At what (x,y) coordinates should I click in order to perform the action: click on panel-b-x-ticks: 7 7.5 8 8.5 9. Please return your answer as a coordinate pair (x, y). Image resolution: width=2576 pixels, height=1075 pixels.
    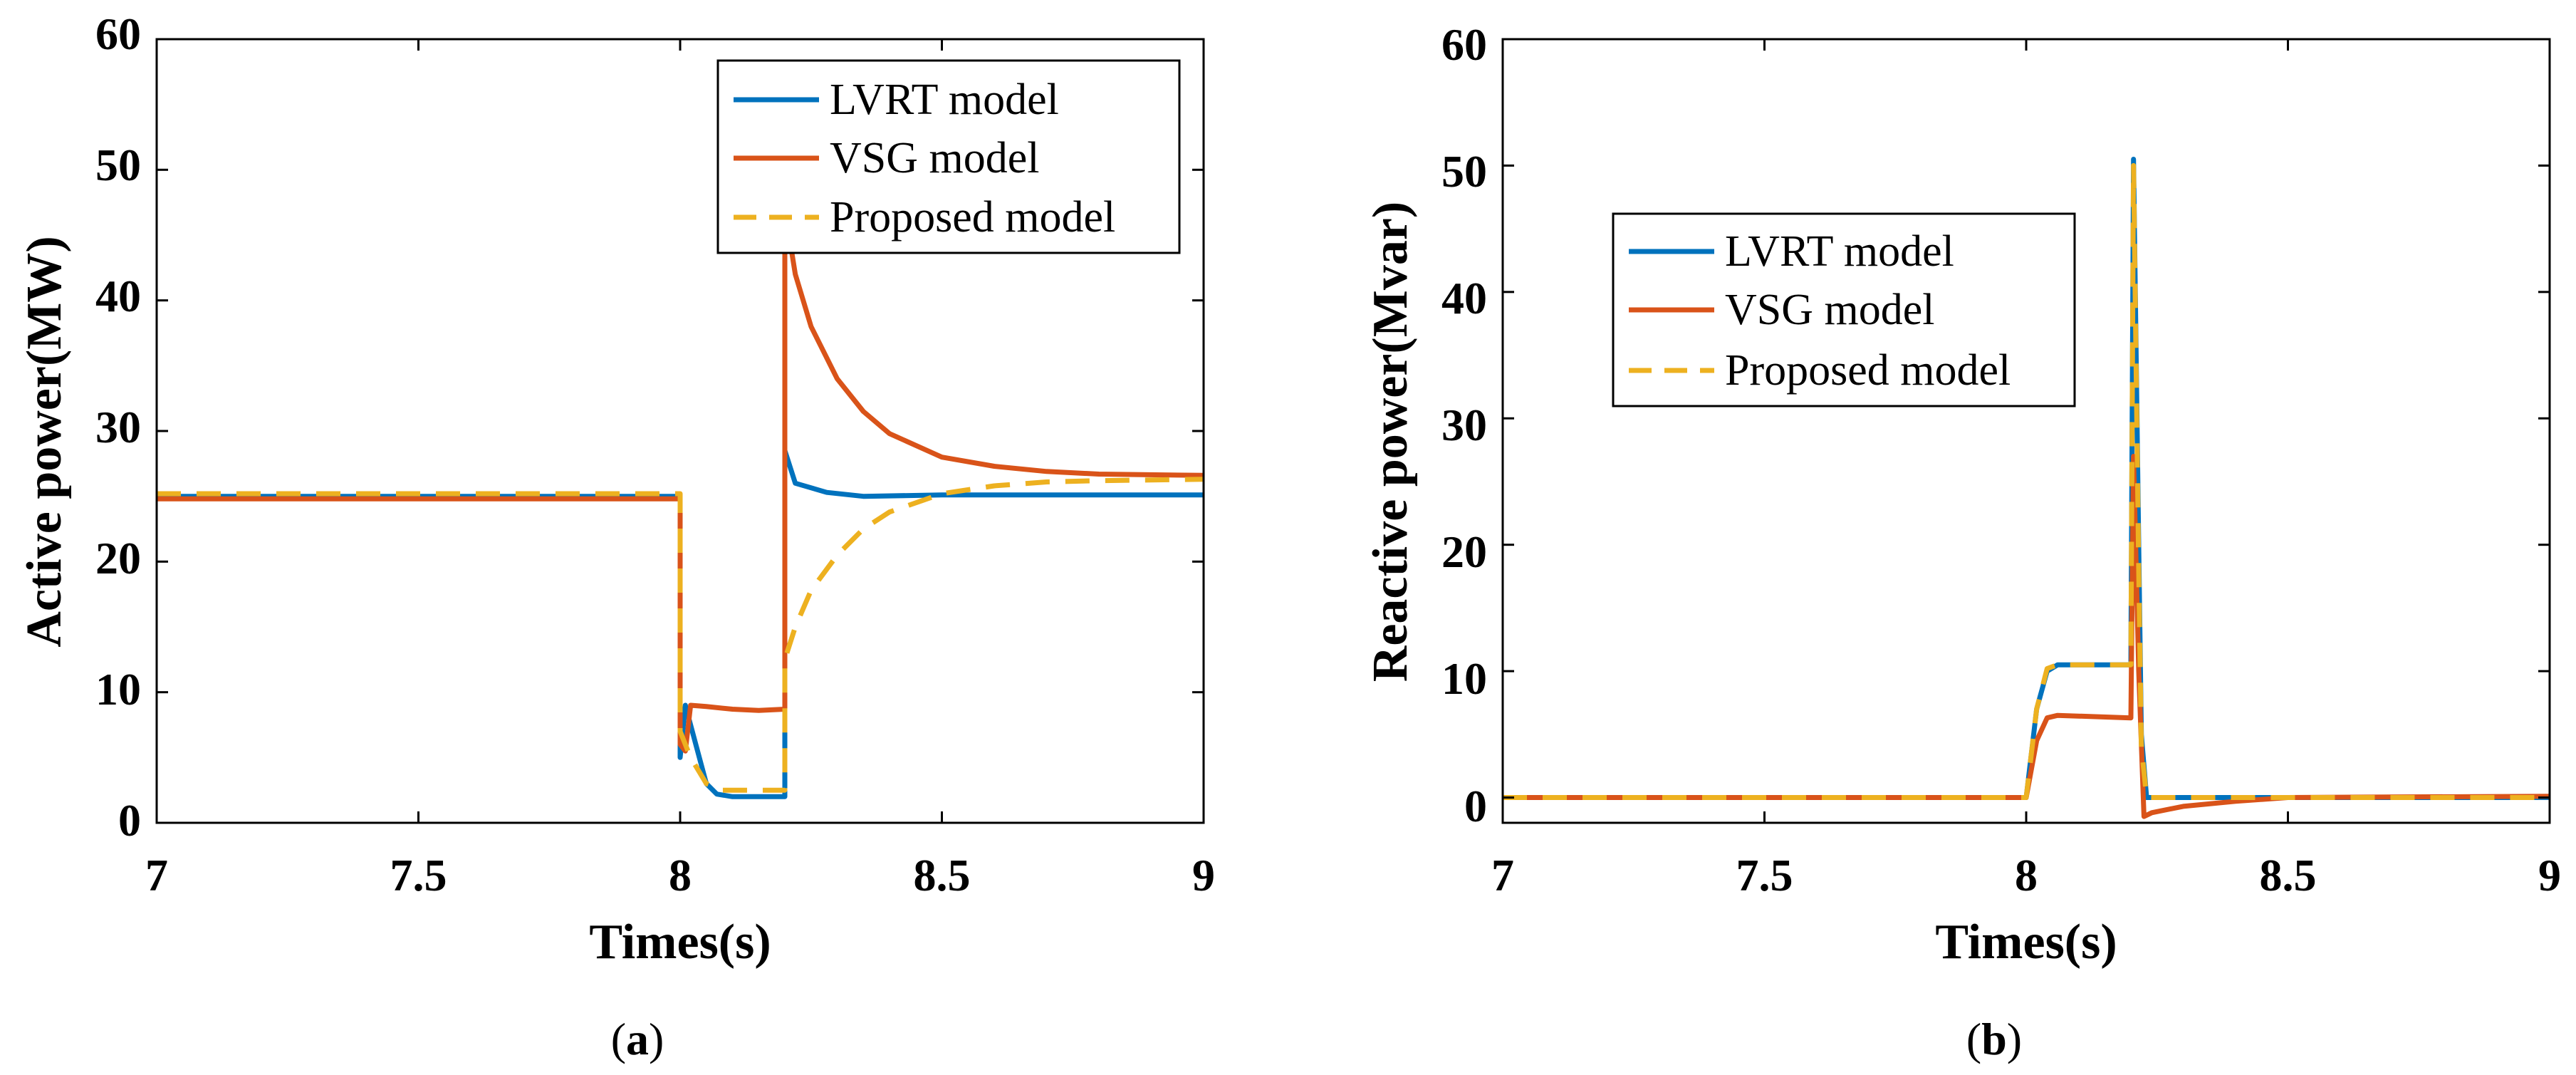
    Looking at the image, I should click on (2026, 875).